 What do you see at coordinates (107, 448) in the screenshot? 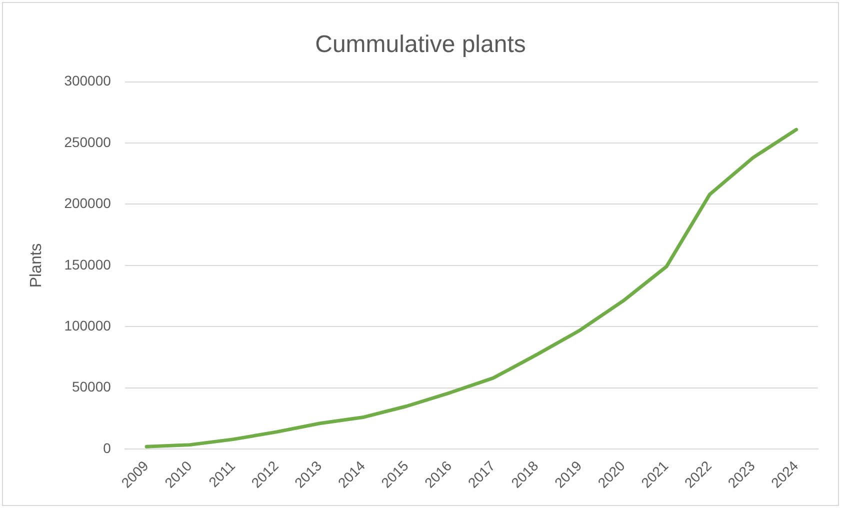
I see `y-tick-label: 0` at bounding box center [107, 448].